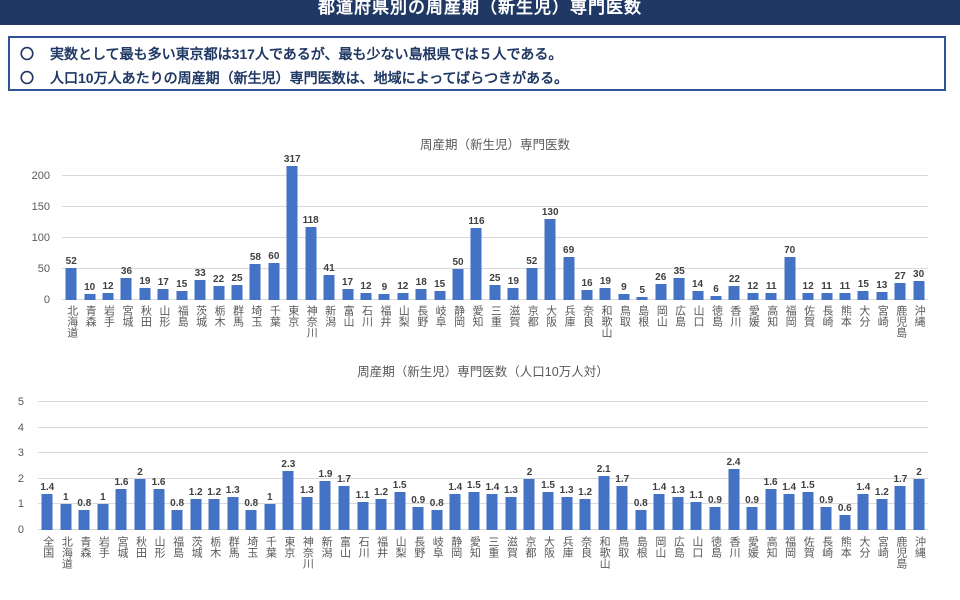  What do you see at coordinates (347, 283) in the screenshot?
I see `bar-value-label: 17` at bounding box center [347, 283].